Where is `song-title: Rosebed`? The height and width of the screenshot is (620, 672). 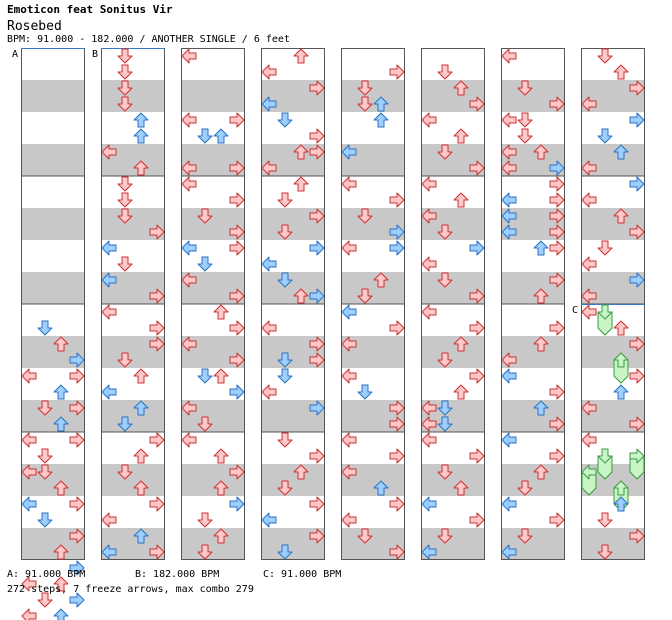
song-title: Rosebed is located at coordinates (34, 26).